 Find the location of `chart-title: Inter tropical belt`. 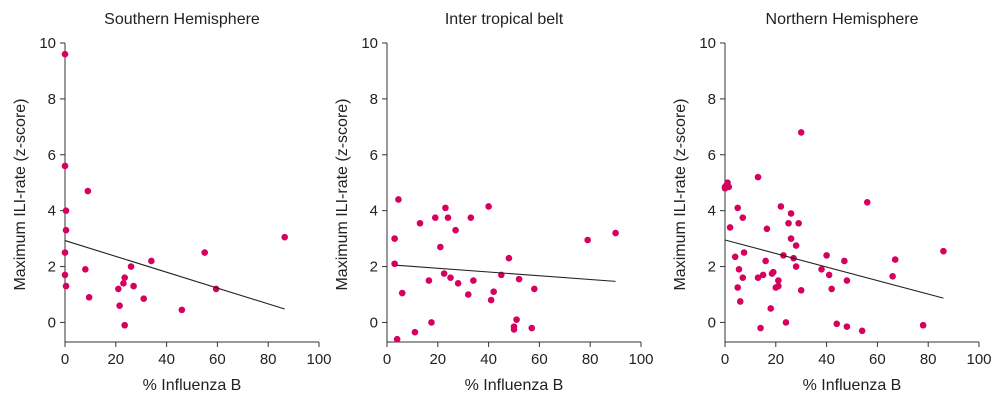

chart-title: Inter tropical belt is located at coordinates (504, 19).